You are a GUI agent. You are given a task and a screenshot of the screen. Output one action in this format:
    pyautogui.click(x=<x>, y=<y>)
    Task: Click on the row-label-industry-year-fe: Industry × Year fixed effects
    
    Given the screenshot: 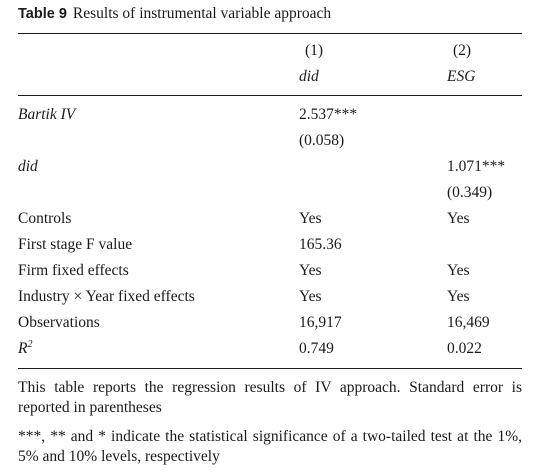 What is the action you would take?
    pyautogui.click(x=106, y=297)
    